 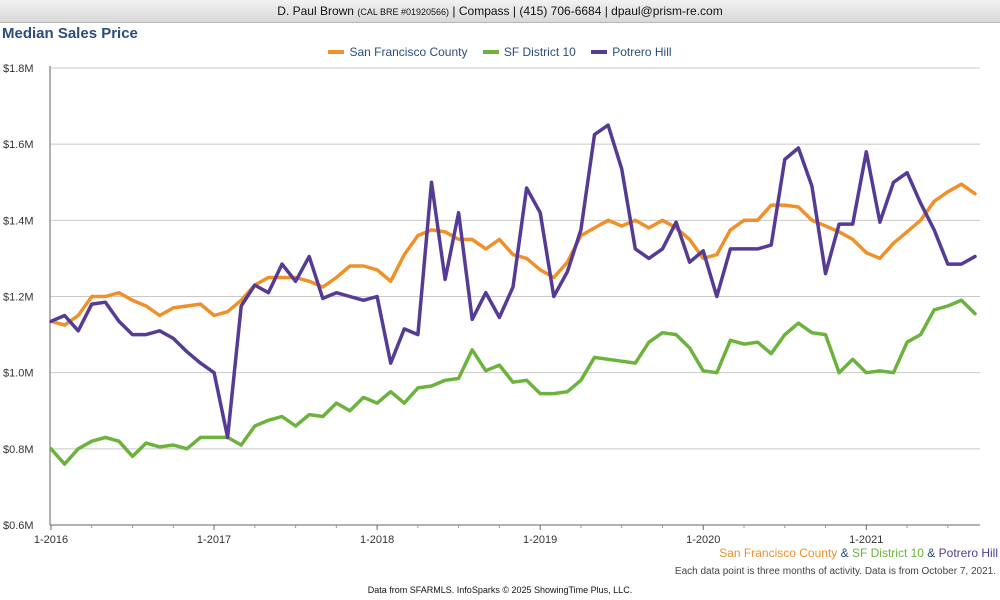 What do you see at coordinates (18, 298) in the screenshot?
I see `y-tick-label: $1.2M` at bounding box center [18, 298].